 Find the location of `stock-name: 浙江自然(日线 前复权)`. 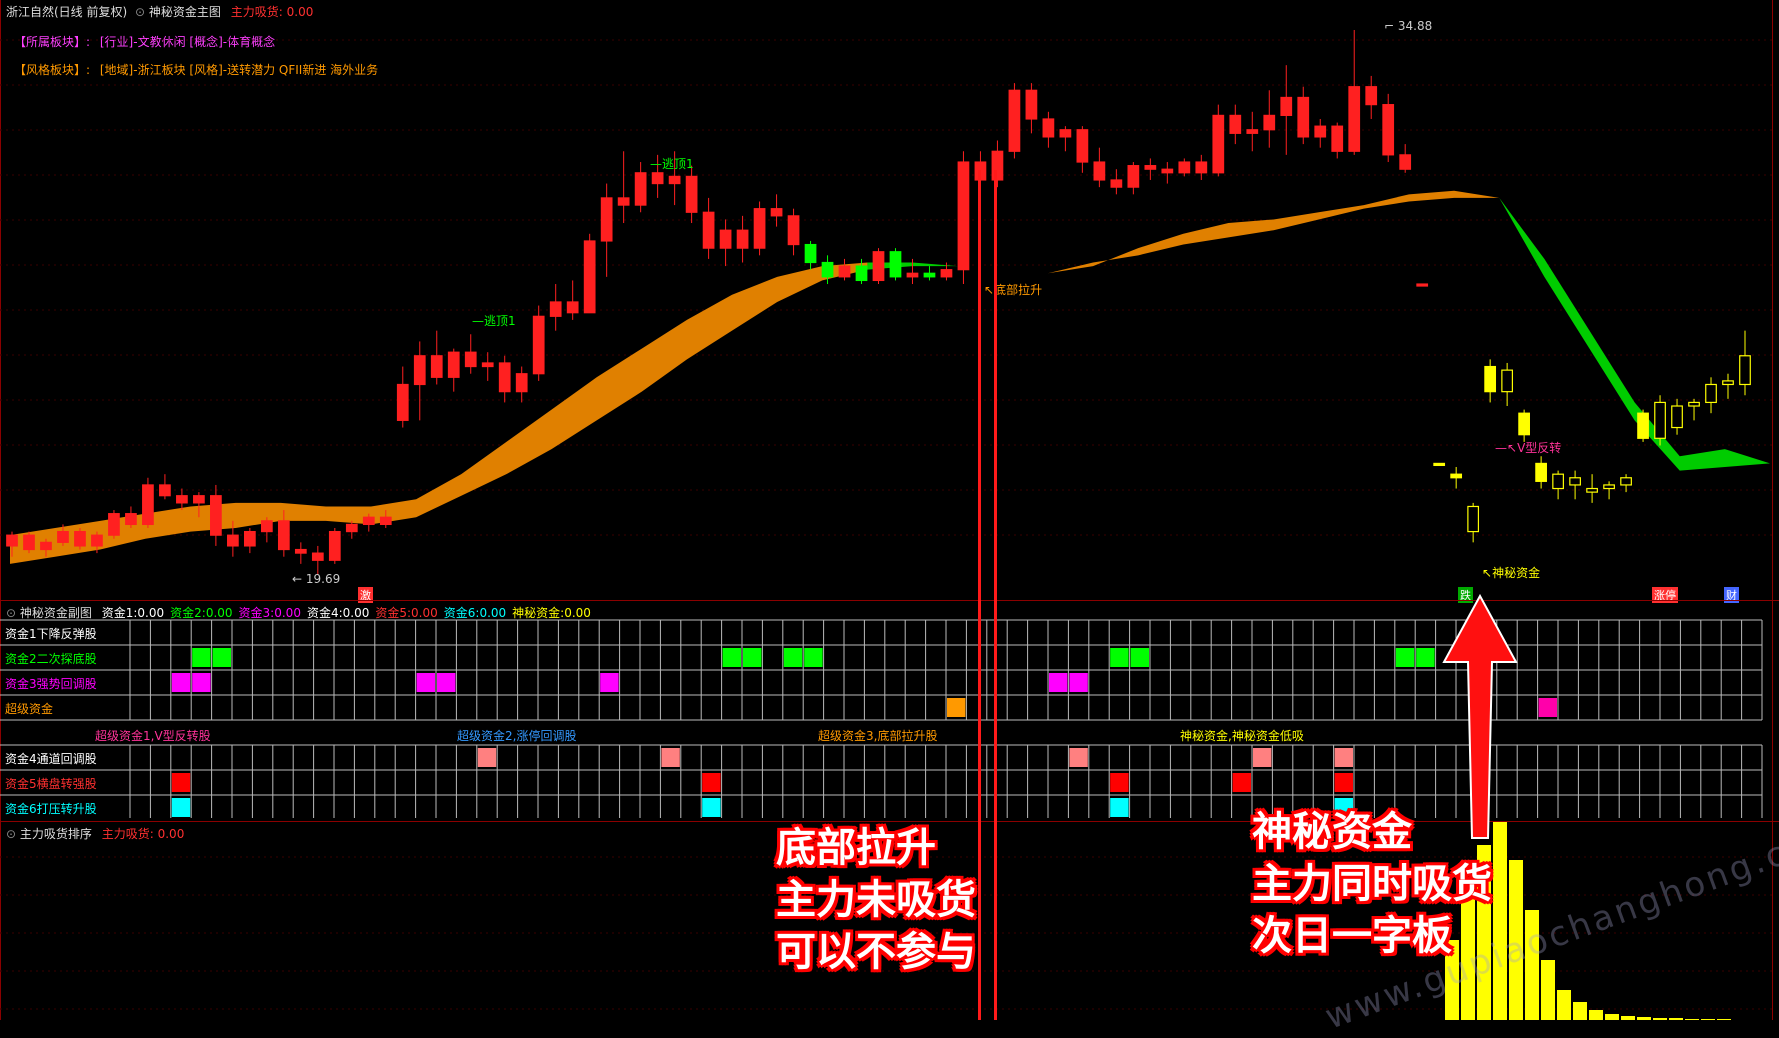

stock-name: 浙江自然(日线 前复权) is located at coordinates (67, 12).